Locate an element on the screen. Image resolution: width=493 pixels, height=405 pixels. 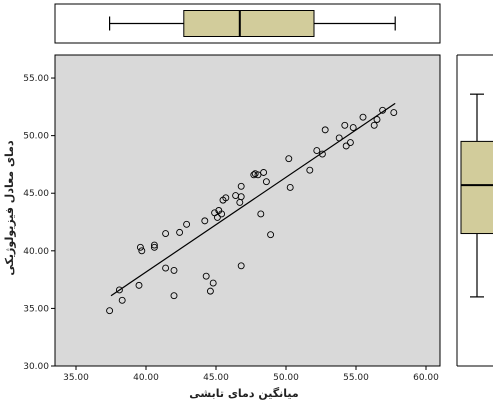
y-boxplot-panel is located at coordinates (474, 210).